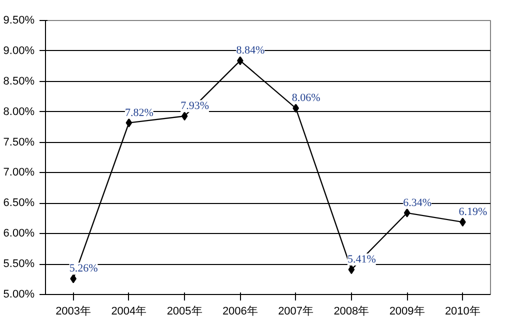 The height and width of the screenshot is (327, 508). What do you see at coordinates (296, 312) in the screenshot?
I see `x-tick-label: 2007年` at bounding box center [296, 312].